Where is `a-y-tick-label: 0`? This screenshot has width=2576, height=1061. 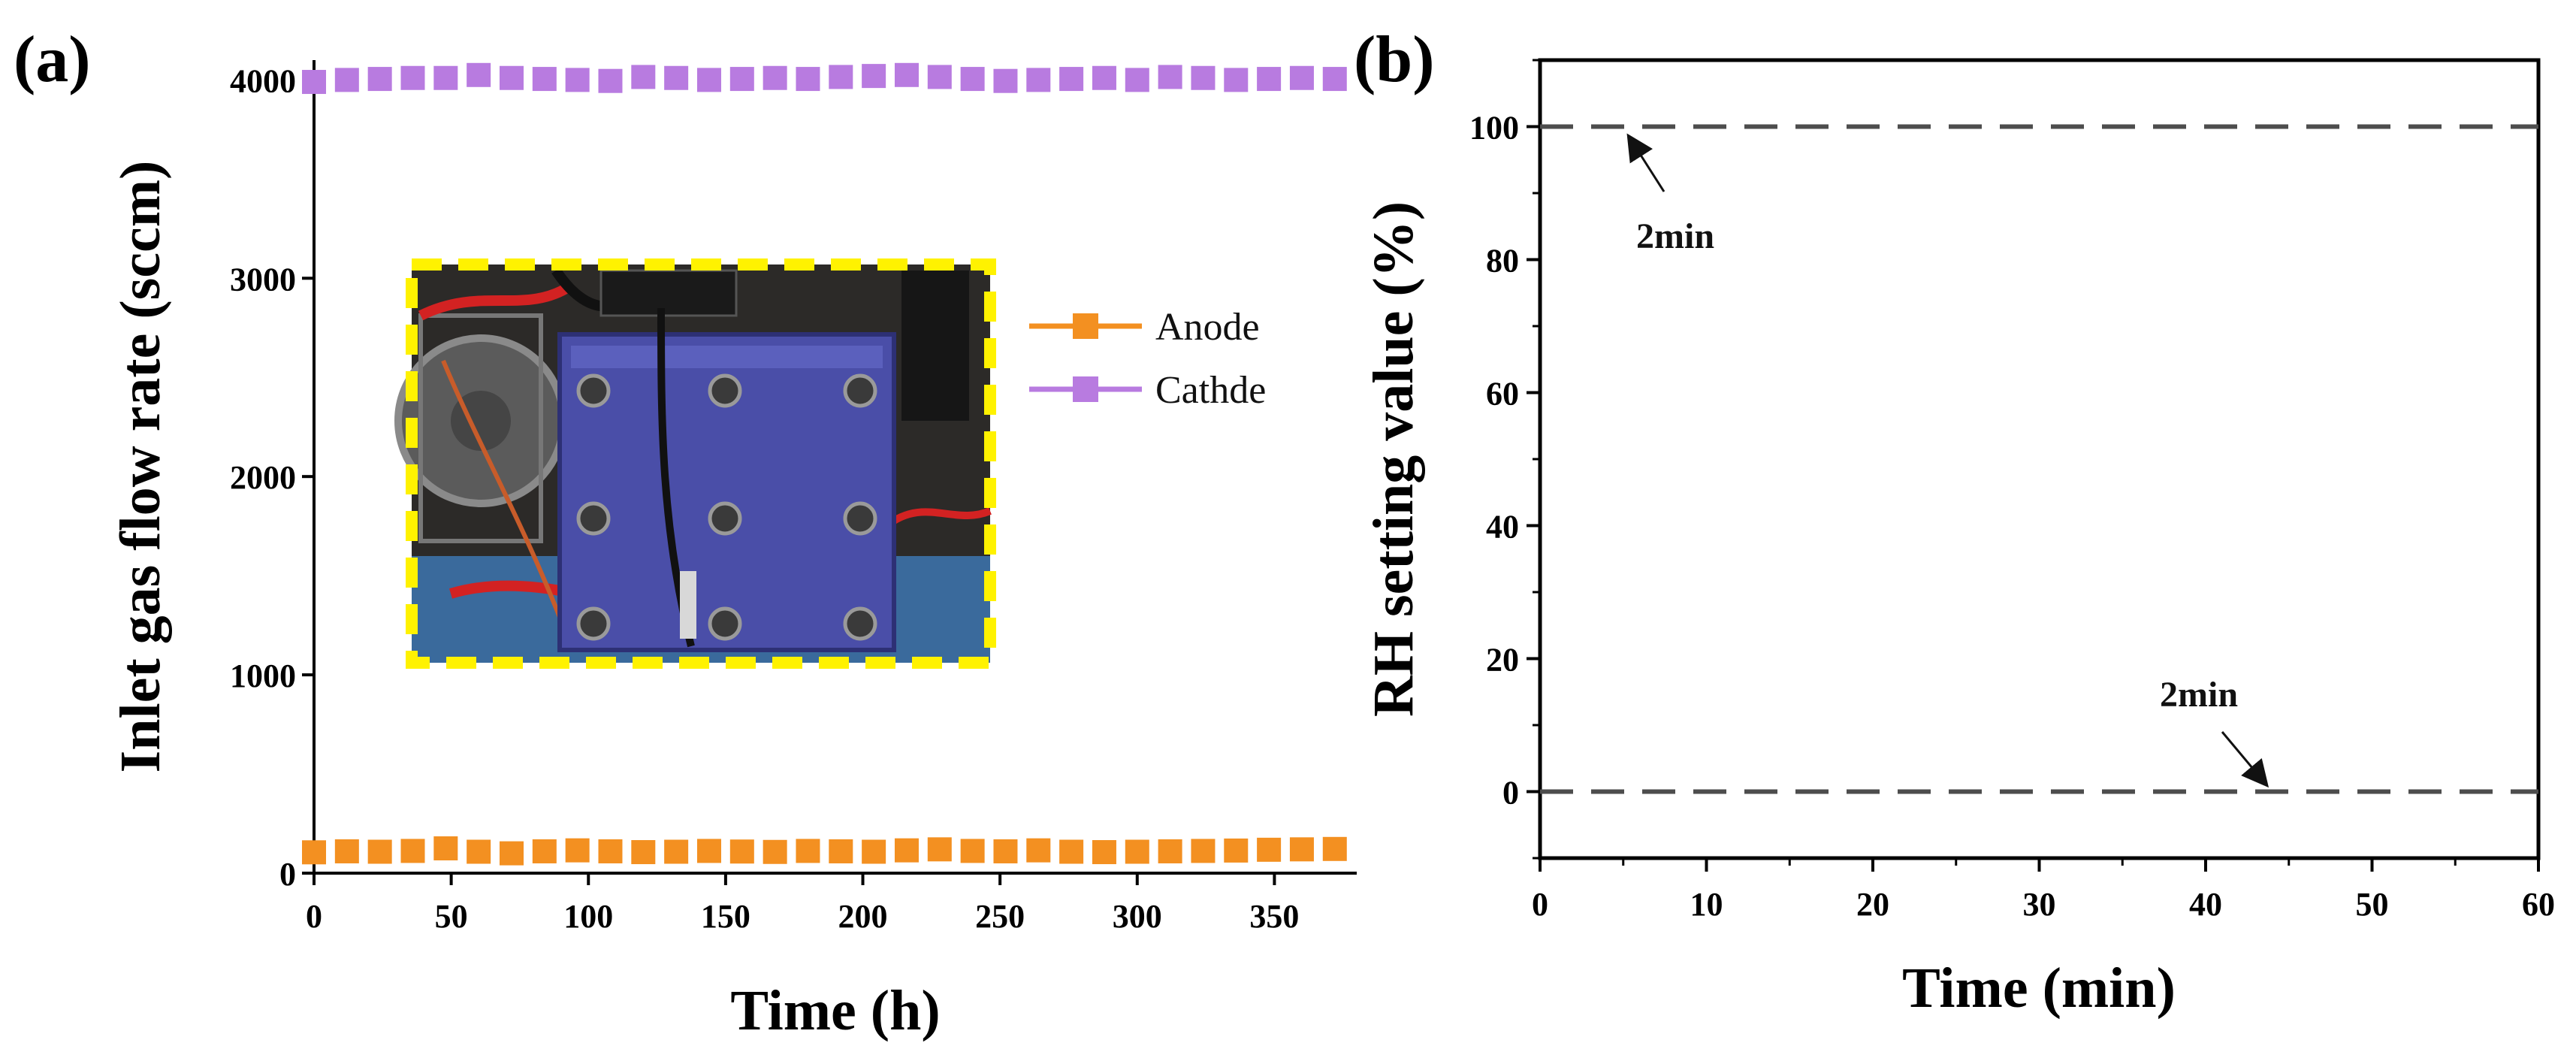
a-y-tick-label: 0 is located at coordinates (287, 874).